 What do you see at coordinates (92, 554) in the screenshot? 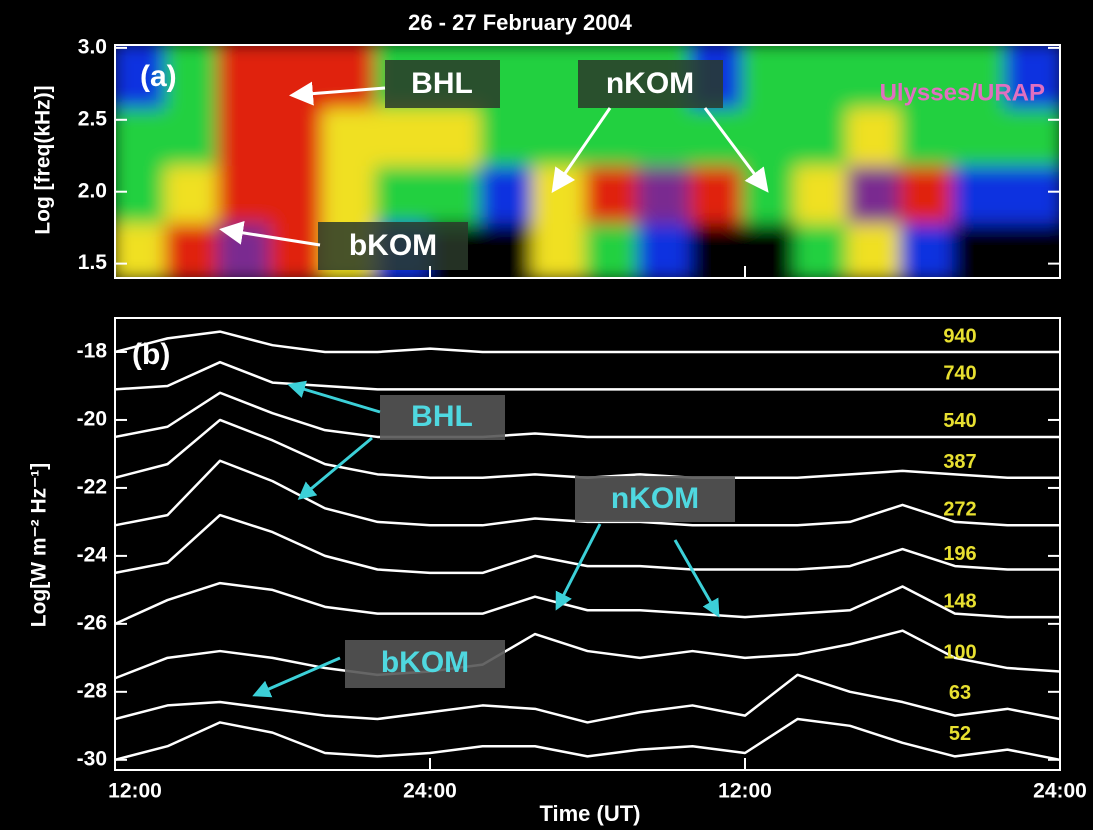
I see `y-tick-label: -24` at bounding box center [92, 554].